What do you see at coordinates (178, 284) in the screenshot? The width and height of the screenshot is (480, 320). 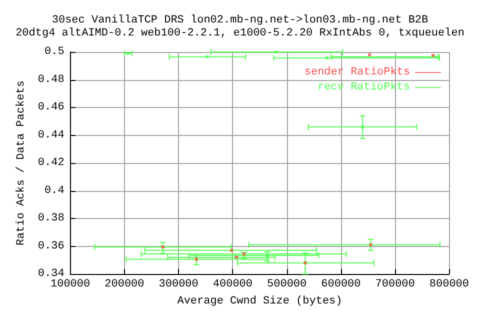 I see `x-tick-label: 300000` at bounding box center [178, 284].